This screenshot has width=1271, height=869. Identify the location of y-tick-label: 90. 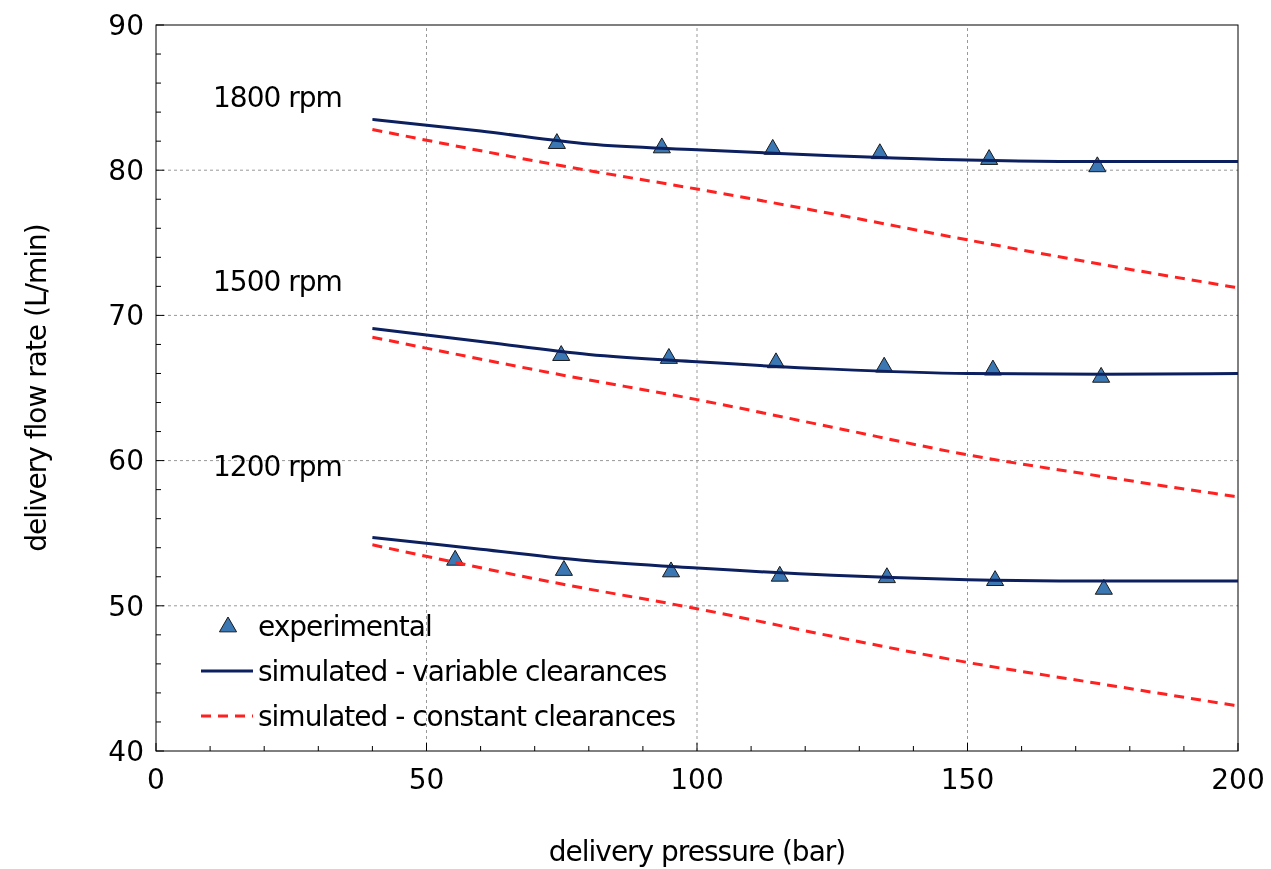
(126, 25).